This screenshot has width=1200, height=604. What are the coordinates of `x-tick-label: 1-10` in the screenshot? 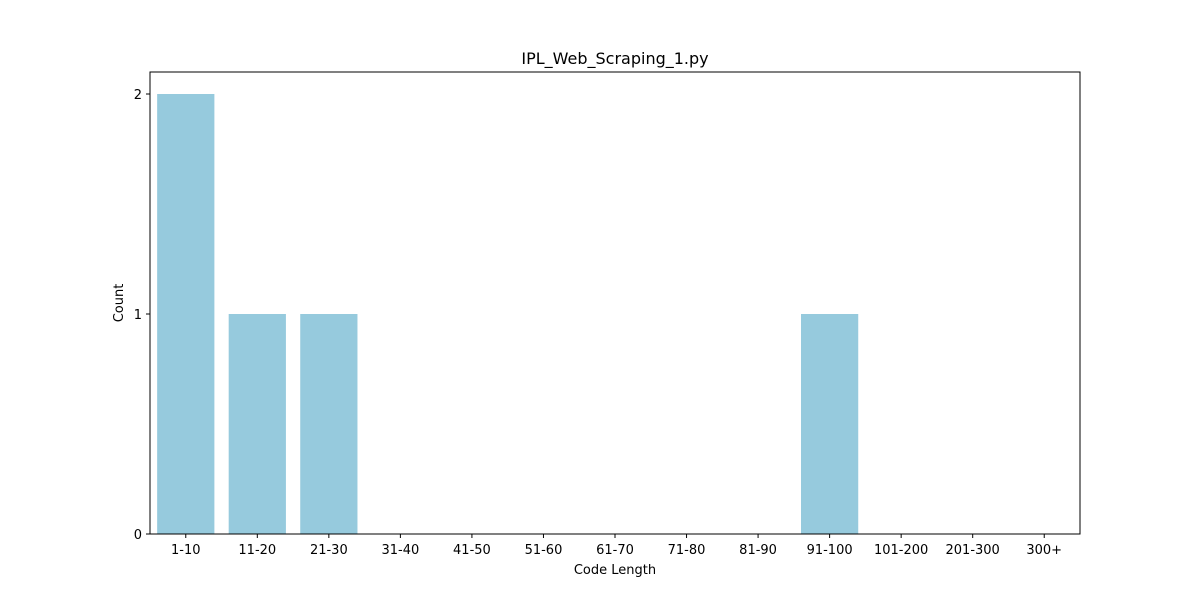 It's located at (186, 550).